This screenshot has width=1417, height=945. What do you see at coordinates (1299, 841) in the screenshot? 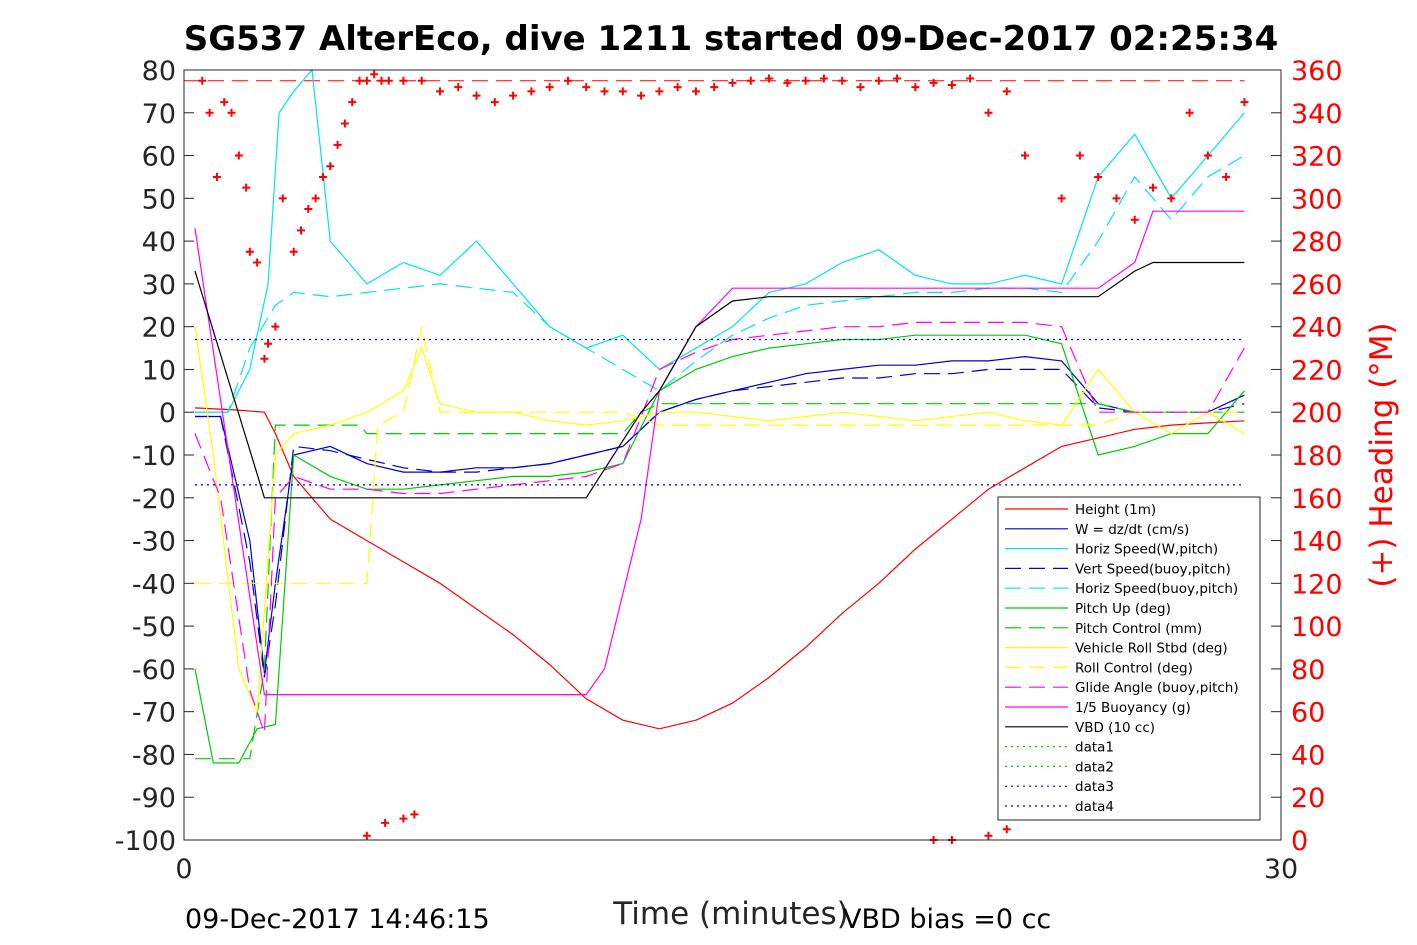
I see `right-tick-label: 0` at bounding box center [1299, 841].